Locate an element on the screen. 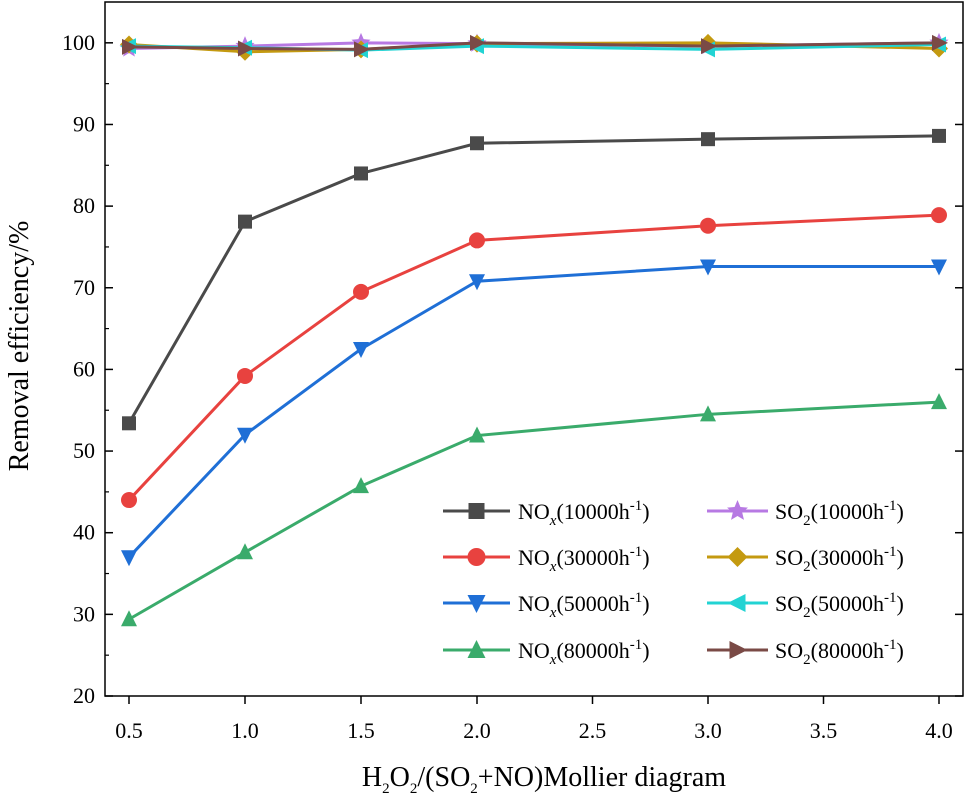  x-tick-label: 0.5 is located at coordinates (129, 730).